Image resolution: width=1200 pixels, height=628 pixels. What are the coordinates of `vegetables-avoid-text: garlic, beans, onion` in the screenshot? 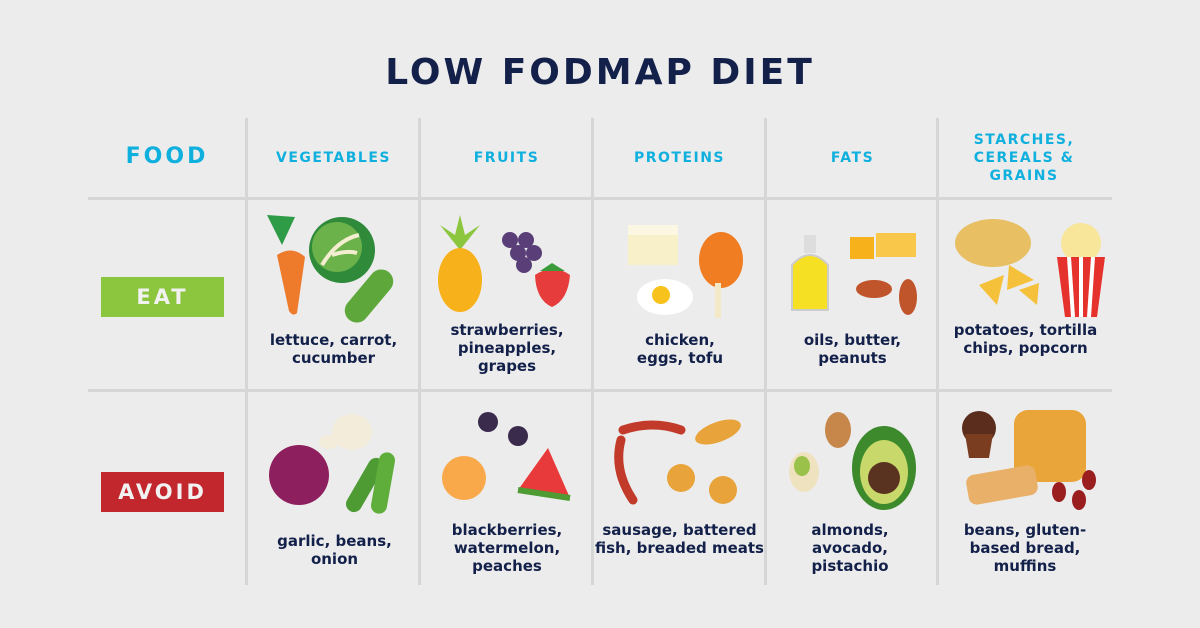 It's located at (334, 550).